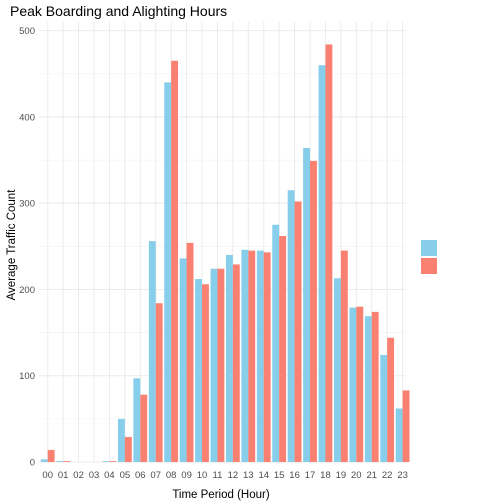 The image size is (504, 504). Describe the element at coordinates (94, 475) in the screenshot. I see `x-tick-label: 03` at that location.